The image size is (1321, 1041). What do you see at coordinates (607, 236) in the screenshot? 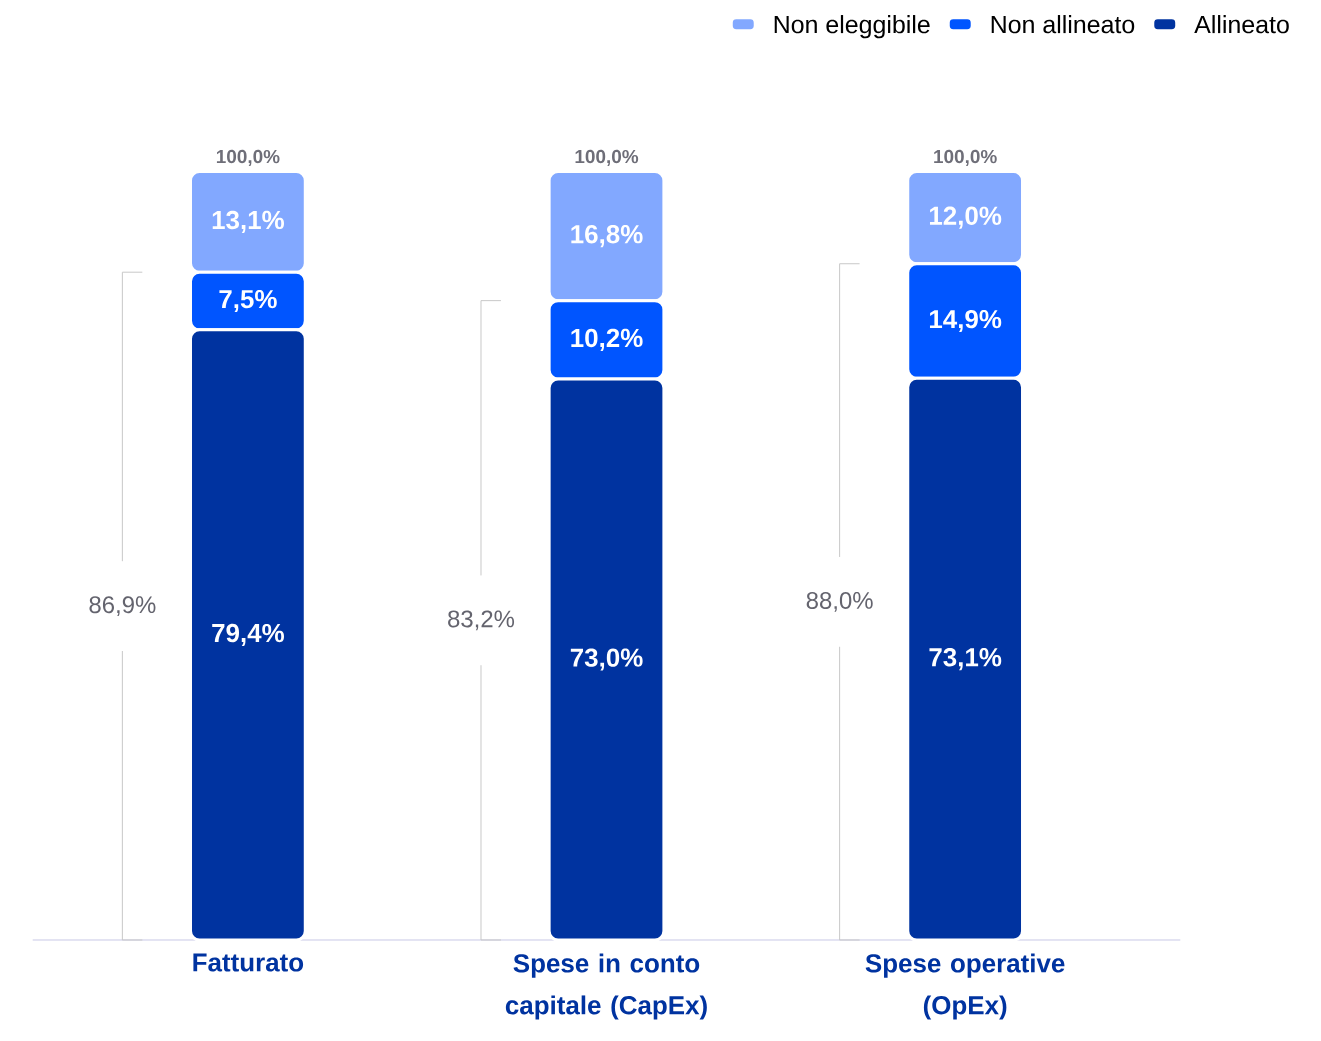
I see `data-label: 16,8%` at bounding box center [607, 236].